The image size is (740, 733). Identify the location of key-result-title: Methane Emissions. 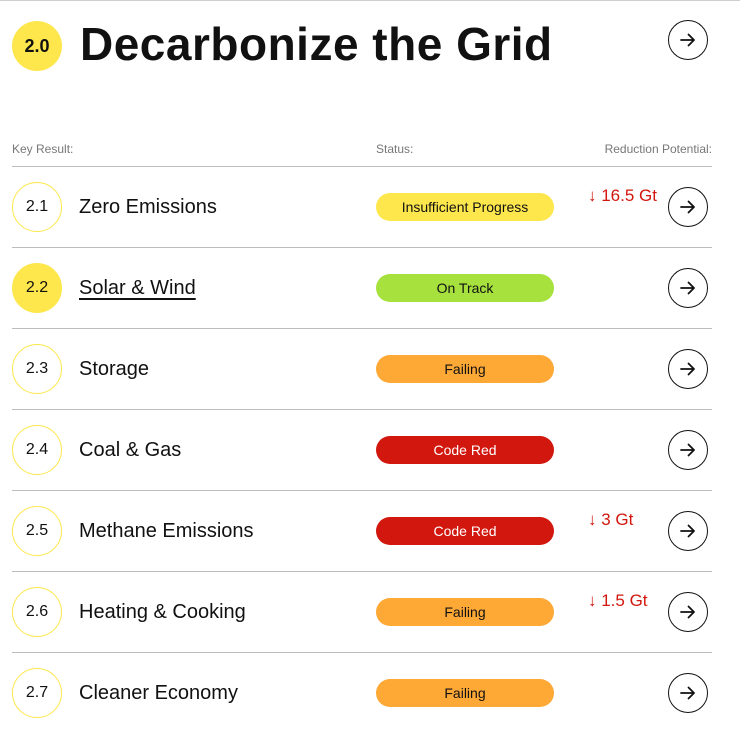
(166, 531).